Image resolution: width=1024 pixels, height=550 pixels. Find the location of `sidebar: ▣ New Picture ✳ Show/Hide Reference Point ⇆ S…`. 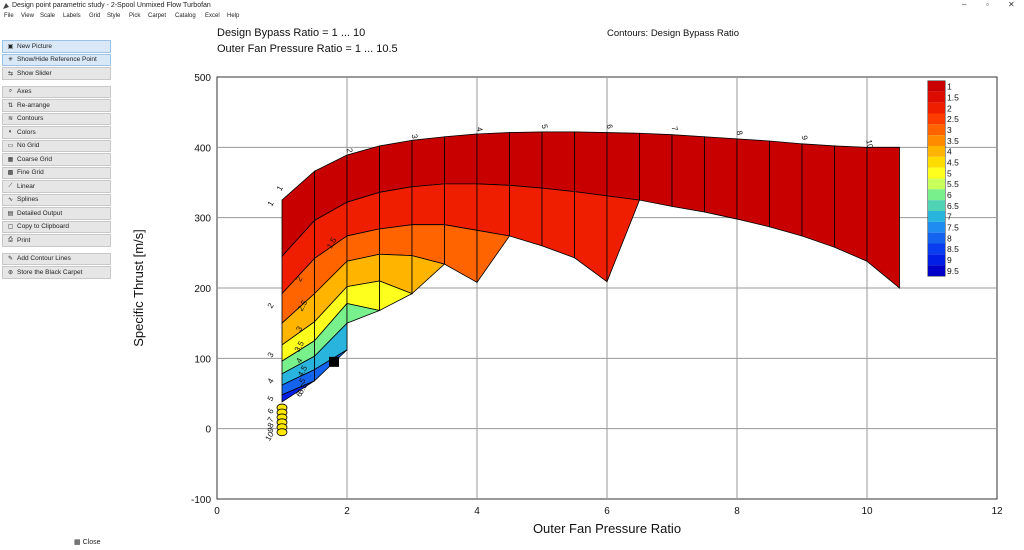

sidebar: ▣ New Picture ✳ Show/Hide Reference Point ⇆ S… is located at coordinates (56, 160).